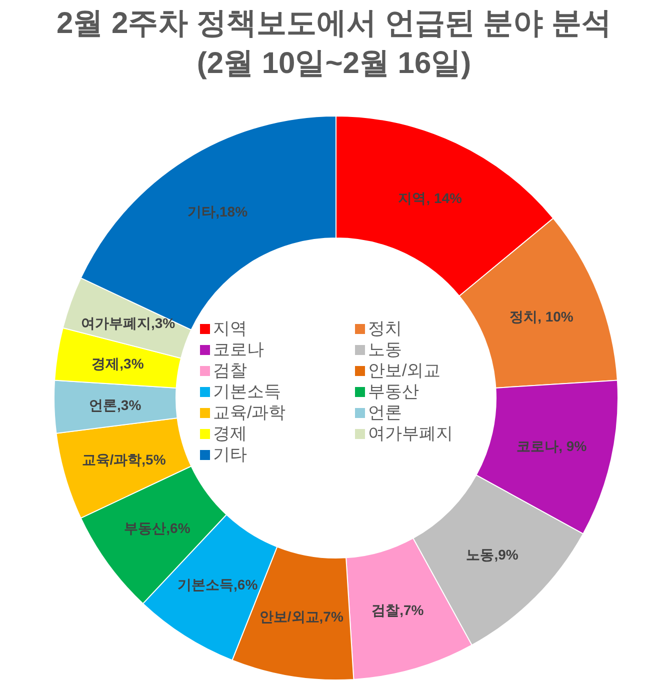  What do you see at coordinates (230, 433) in the screenshot?
I see `legend-label: 경제` at bounding box center [230, 433].